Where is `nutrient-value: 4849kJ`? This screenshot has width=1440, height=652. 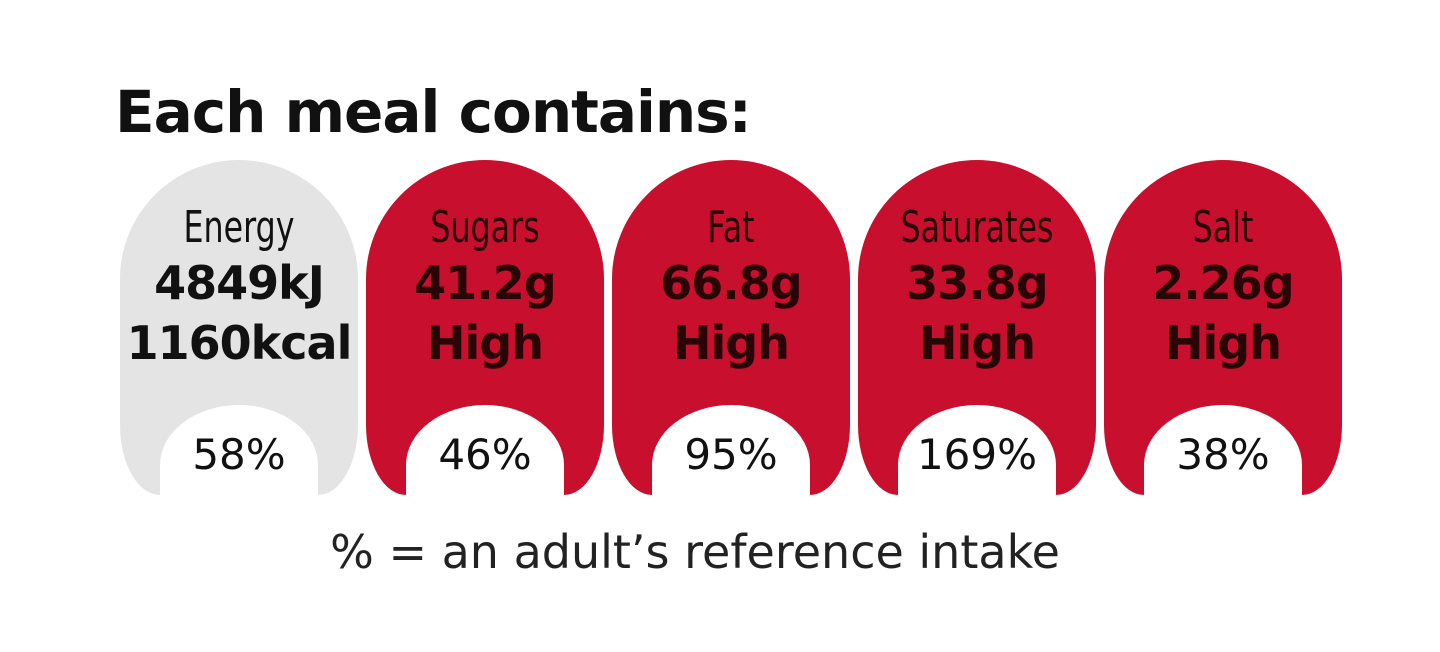
nutrient-value: 4849kJ is located at coordinates (239, 283).